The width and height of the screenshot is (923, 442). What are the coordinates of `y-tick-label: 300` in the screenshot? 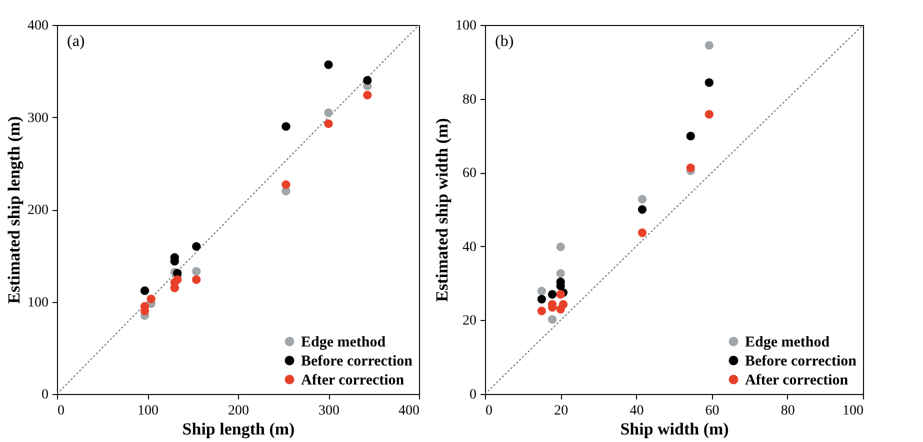 It's located at (38, 118).